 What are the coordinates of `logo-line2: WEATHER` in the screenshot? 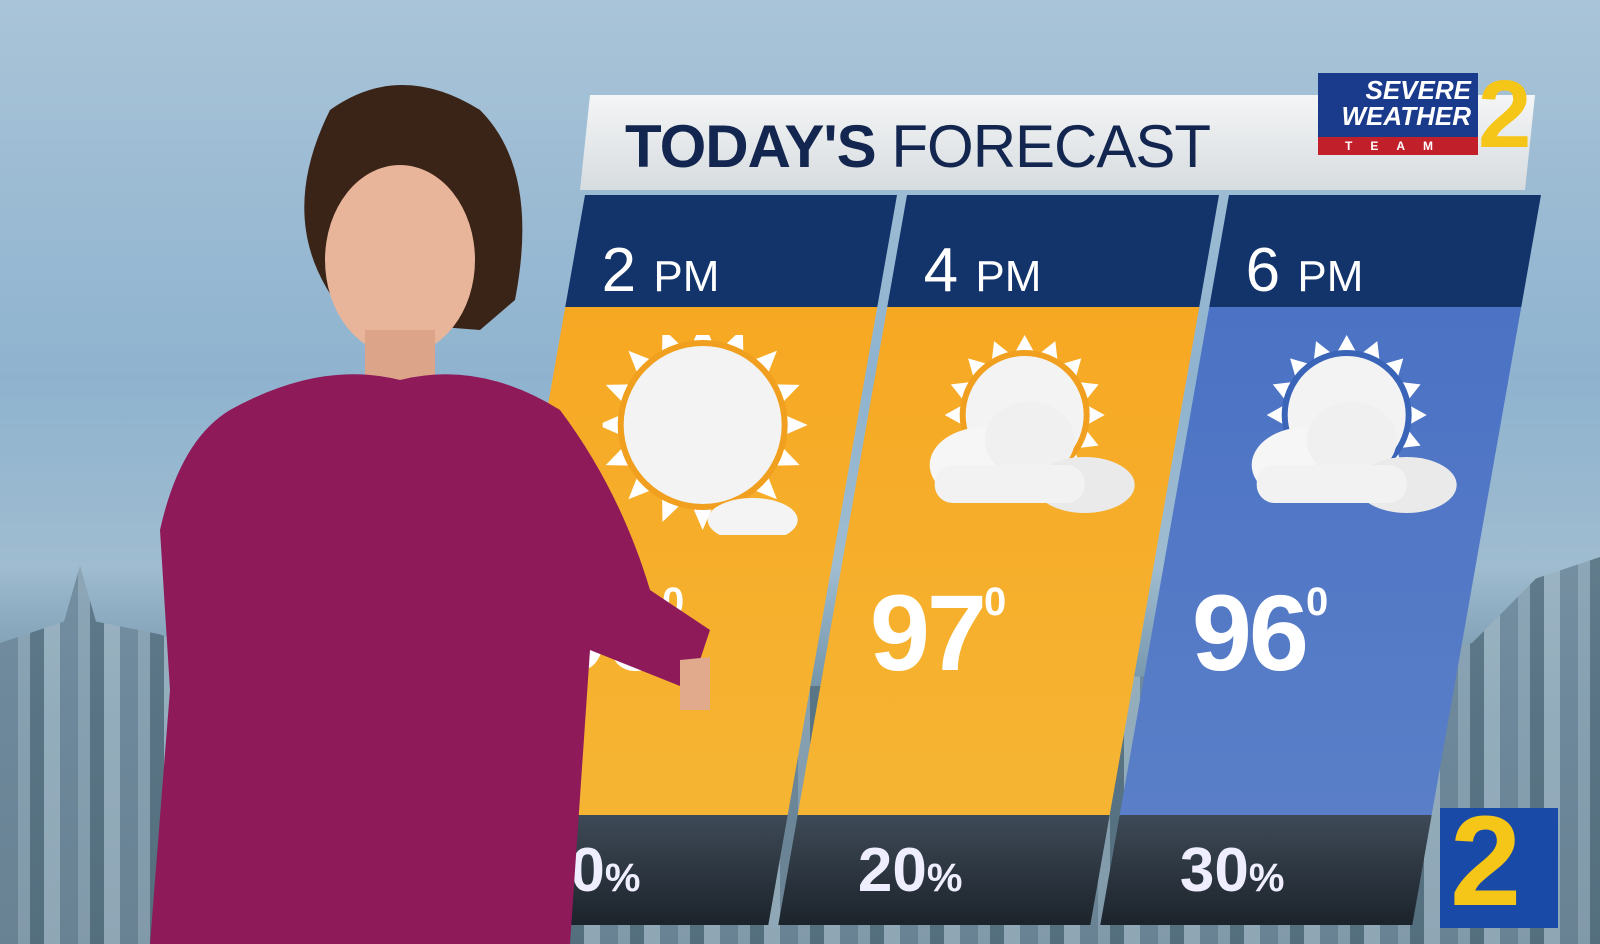 It's located at (1406, 116).